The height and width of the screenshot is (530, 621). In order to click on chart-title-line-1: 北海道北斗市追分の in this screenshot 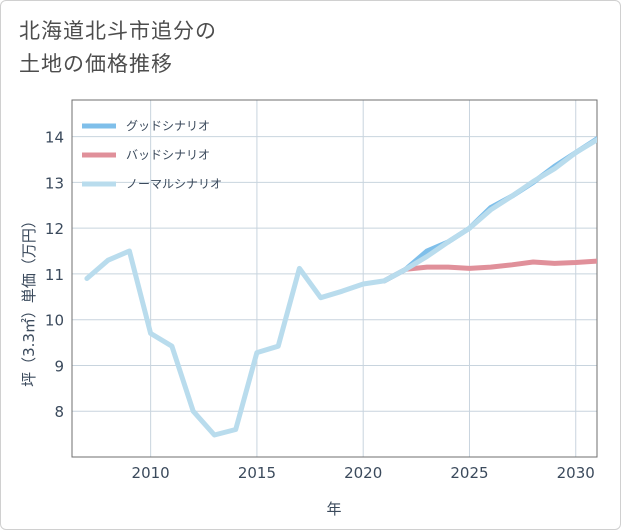, I will do `click(118, 31)`.